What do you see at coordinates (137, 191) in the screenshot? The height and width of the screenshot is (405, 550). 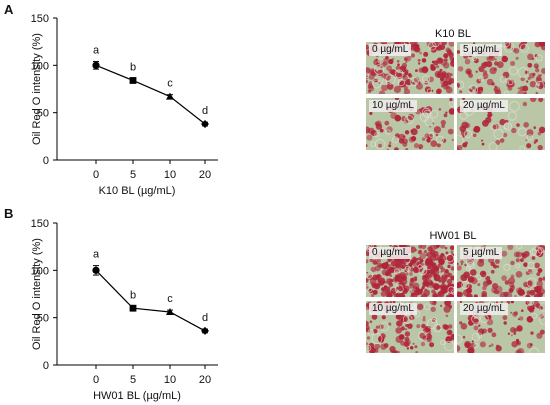 I see `x-axis-label: K10 BL (µg/mL)` at bounding box center [137, 191].